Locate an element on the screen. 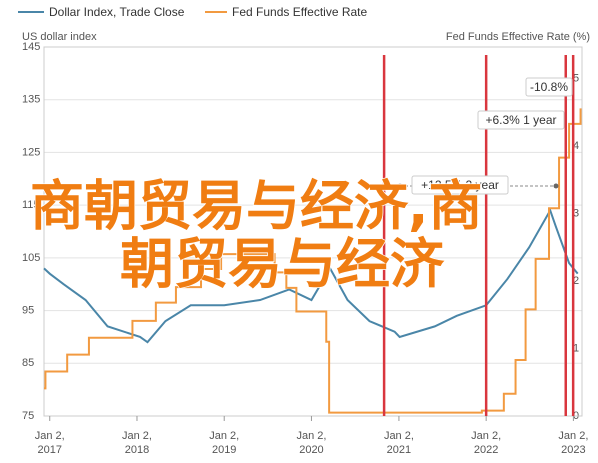 This screenshot has width=598, height=463. y2-tick-label: 3 is located at coordinates (576, 214).